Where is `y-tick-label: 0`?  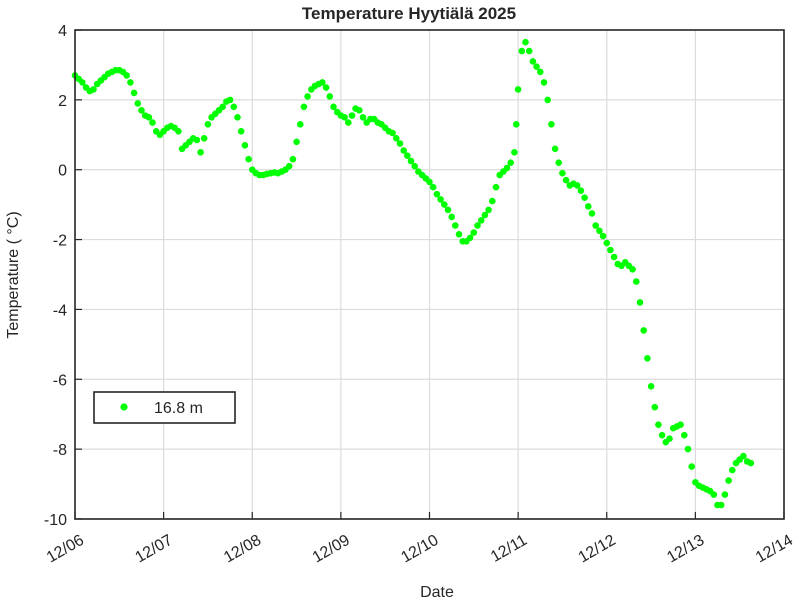
y-tick-label: 0 is located at coordinates (62, 171).